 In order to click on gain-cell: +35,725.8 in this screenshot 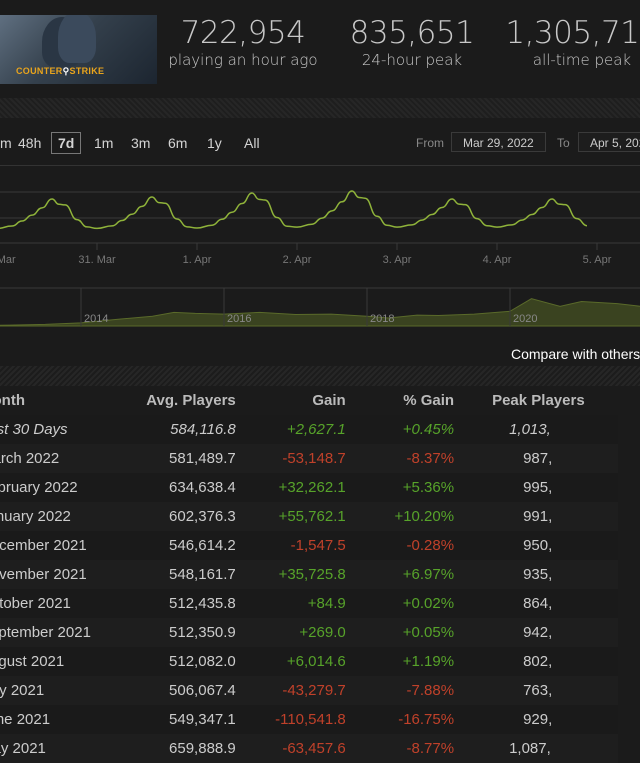, I will do `click(290, 574)`.